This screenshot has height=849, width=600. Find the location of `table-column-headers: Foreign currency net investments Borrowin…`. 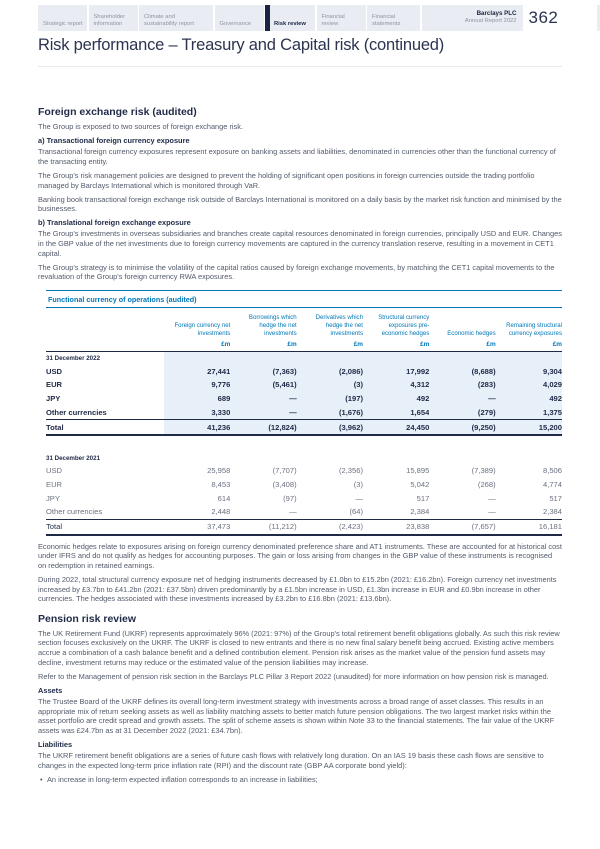

table-column-headers: Foreign currency net investments Borrowin… is located at coordinates (304, 323).